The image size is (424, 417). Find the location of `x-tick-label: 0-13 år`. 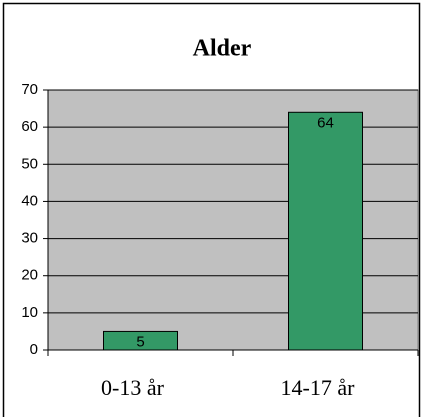

x-tick-label: 0-13 år is located at coordinates (133, 387).